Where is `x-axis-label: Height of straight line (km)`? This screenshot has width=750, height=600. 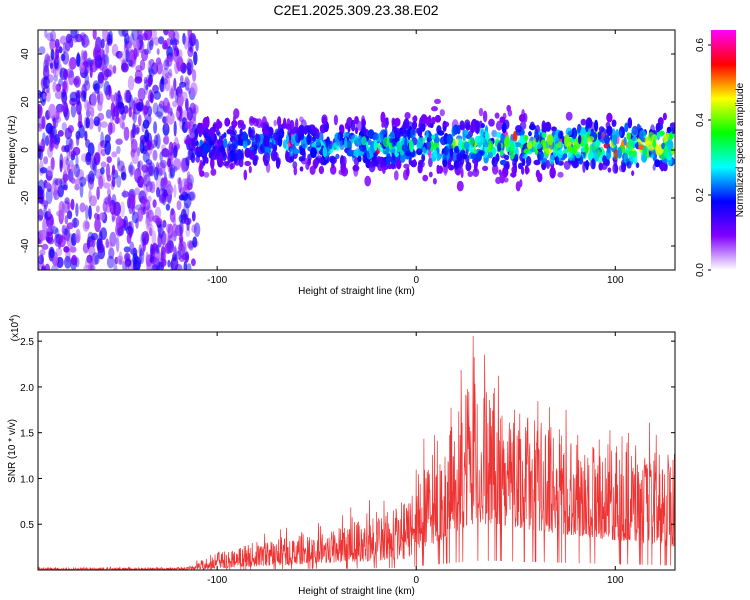 x-axis-label: Height of straight line (km) is located at coordinates (356, 591).